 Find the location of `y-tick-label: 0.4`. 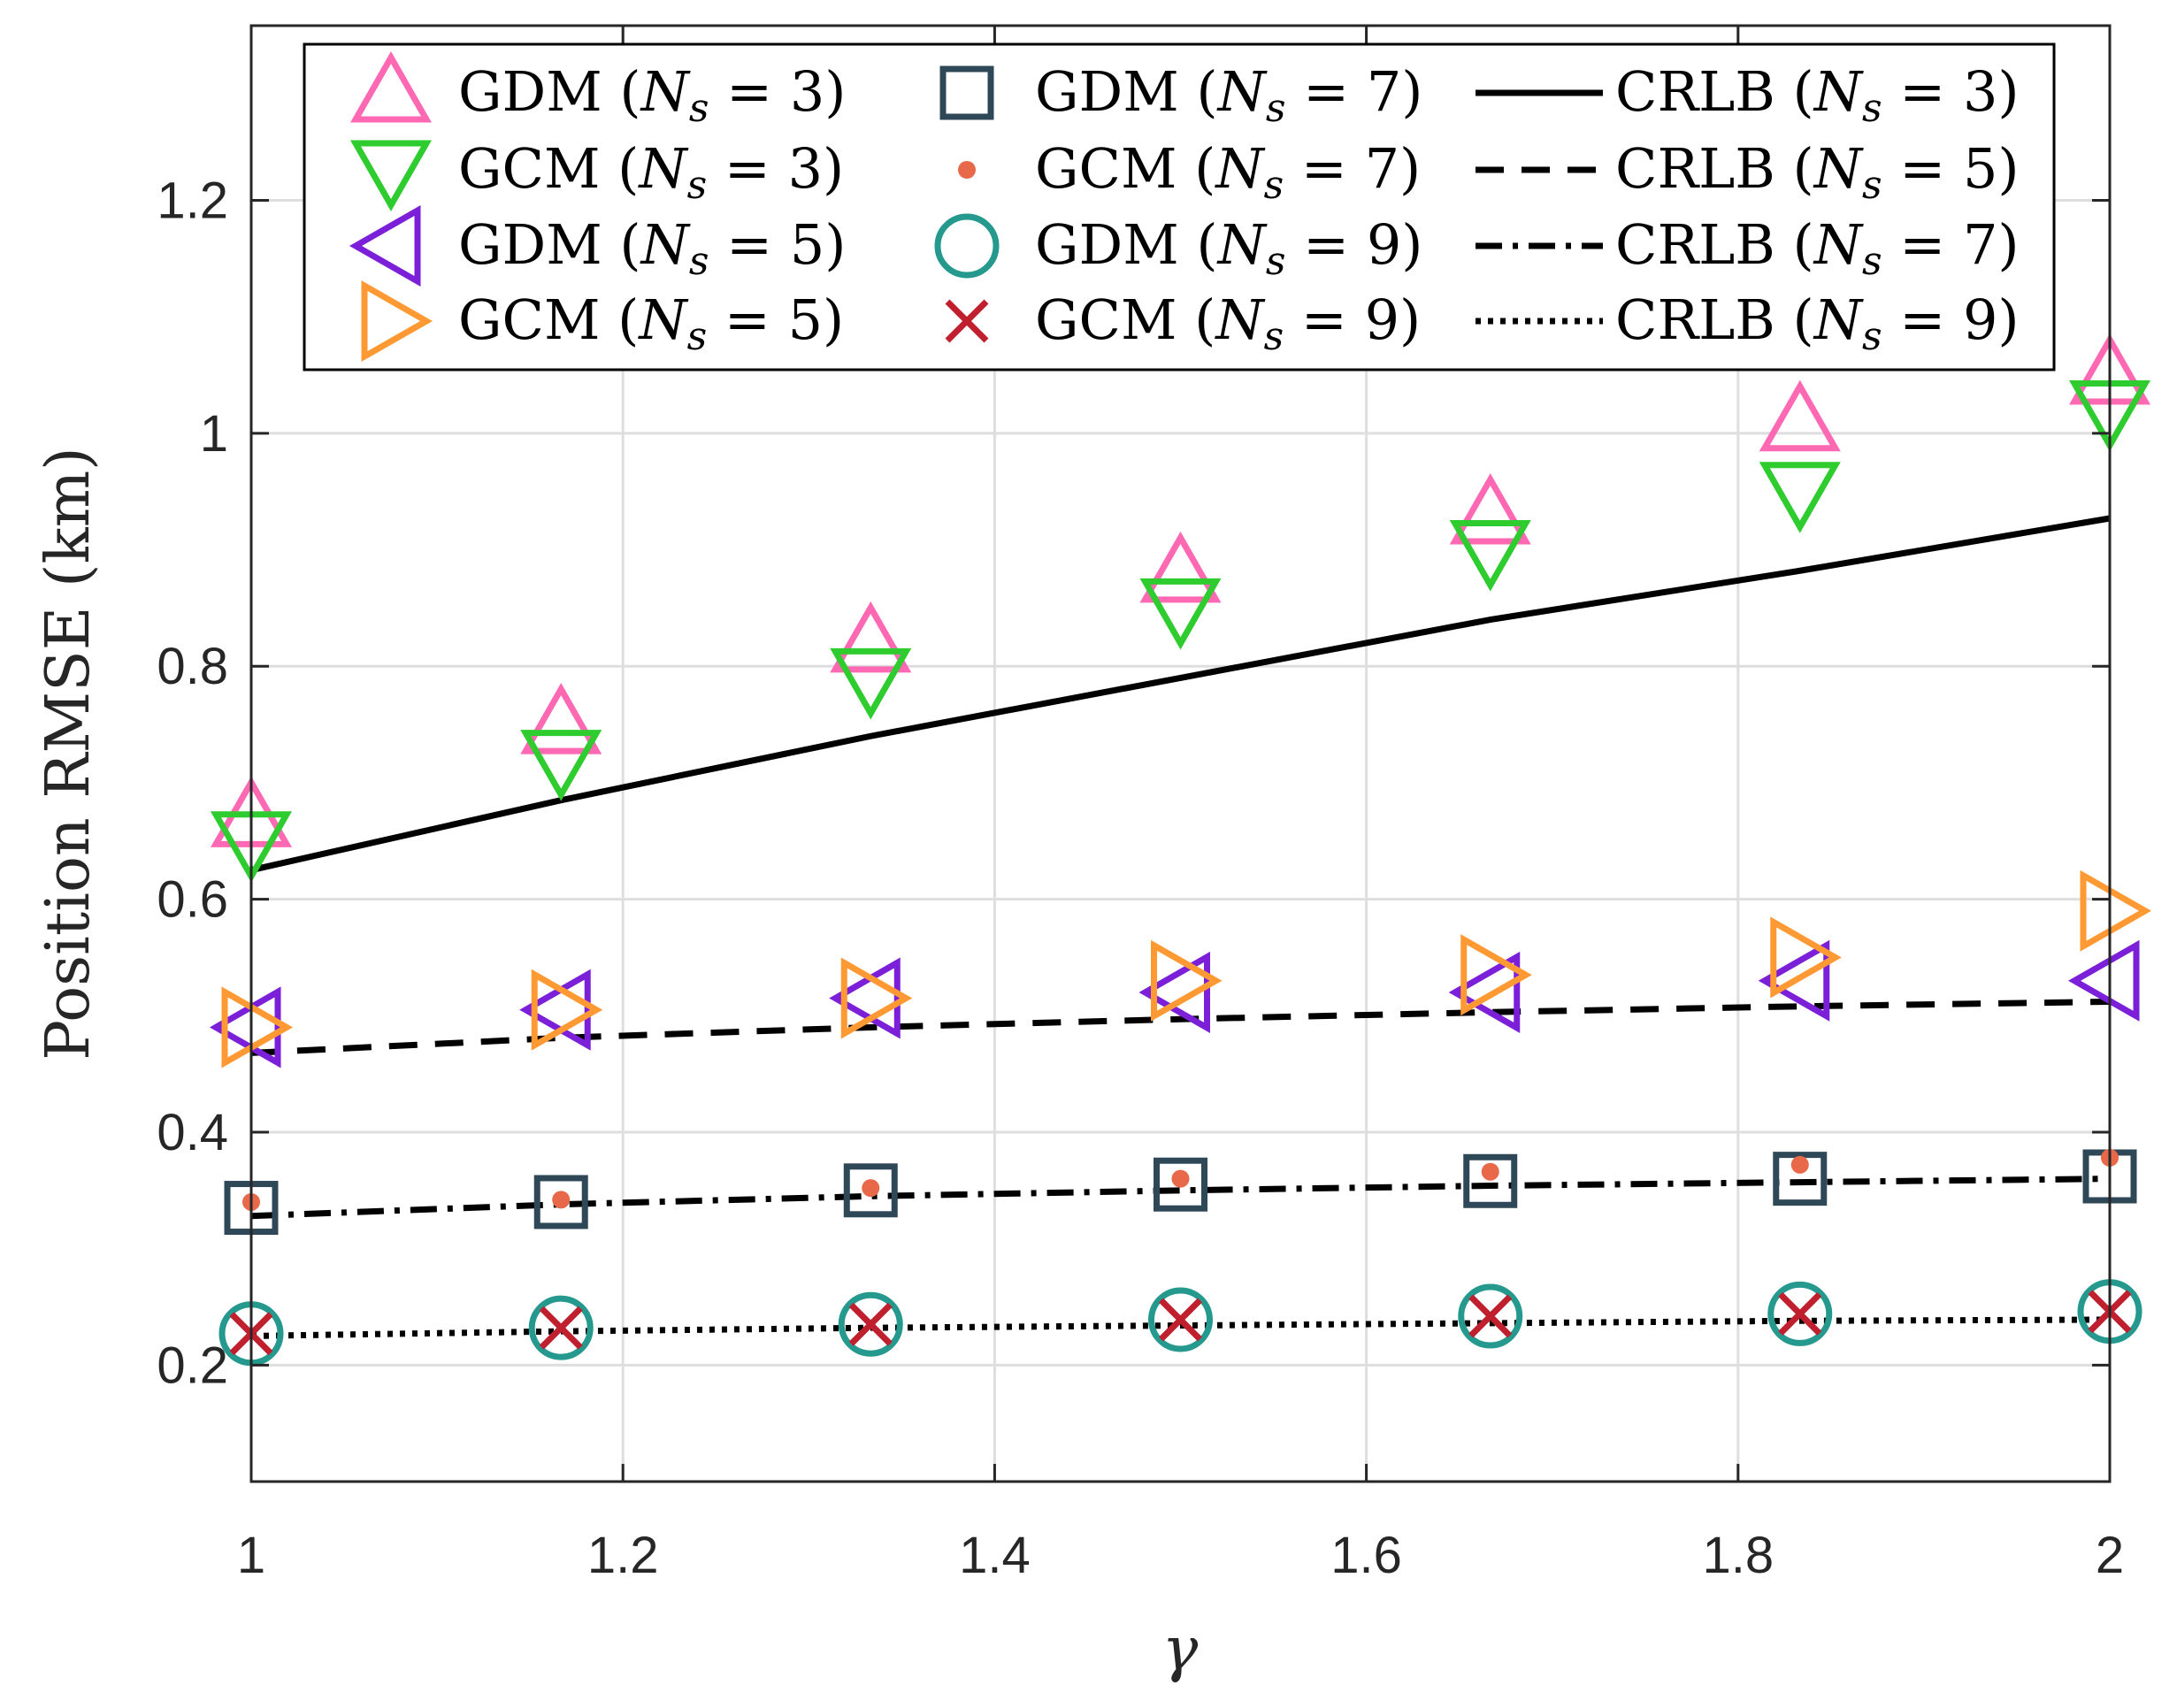

y-tick-label: 0.4 is located at coordinates (192, 1132).